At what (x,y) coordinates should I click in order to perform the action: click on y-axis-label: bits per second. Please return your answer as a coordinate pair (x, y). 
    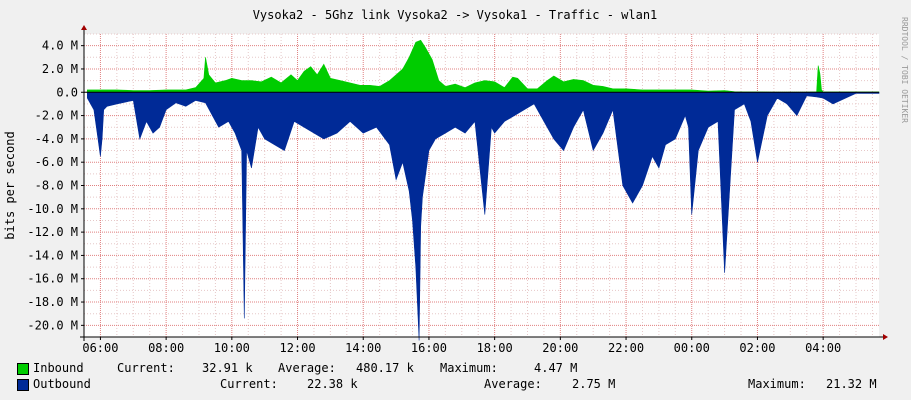
    Looking at the image, I should click on (10, 185).